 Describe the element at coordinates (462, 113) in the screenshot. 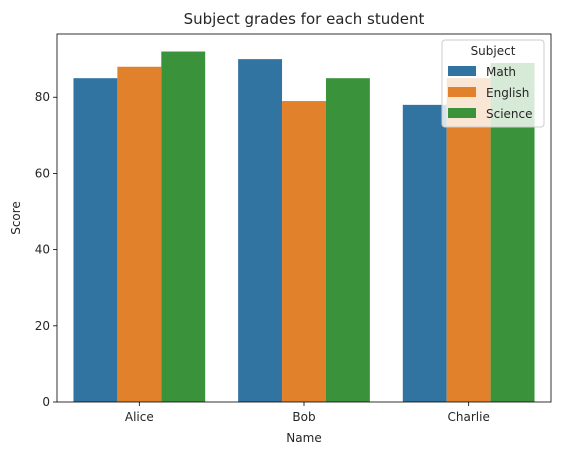

I see `legend-swatch-science` at that location.